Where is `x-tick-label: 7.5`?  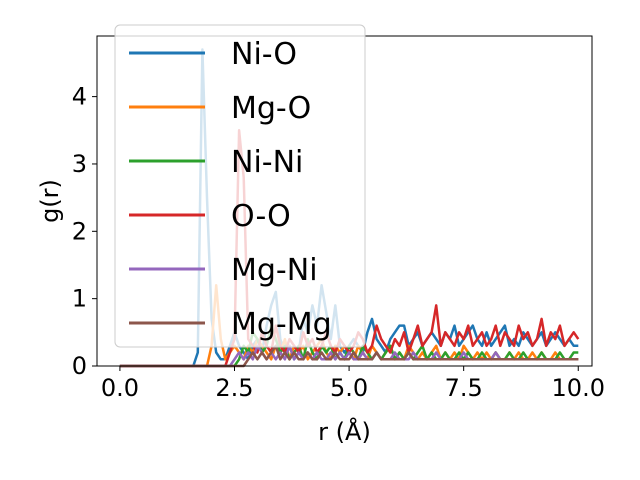
x-tick-label: 7.5 is located at coordinates (464, 388).